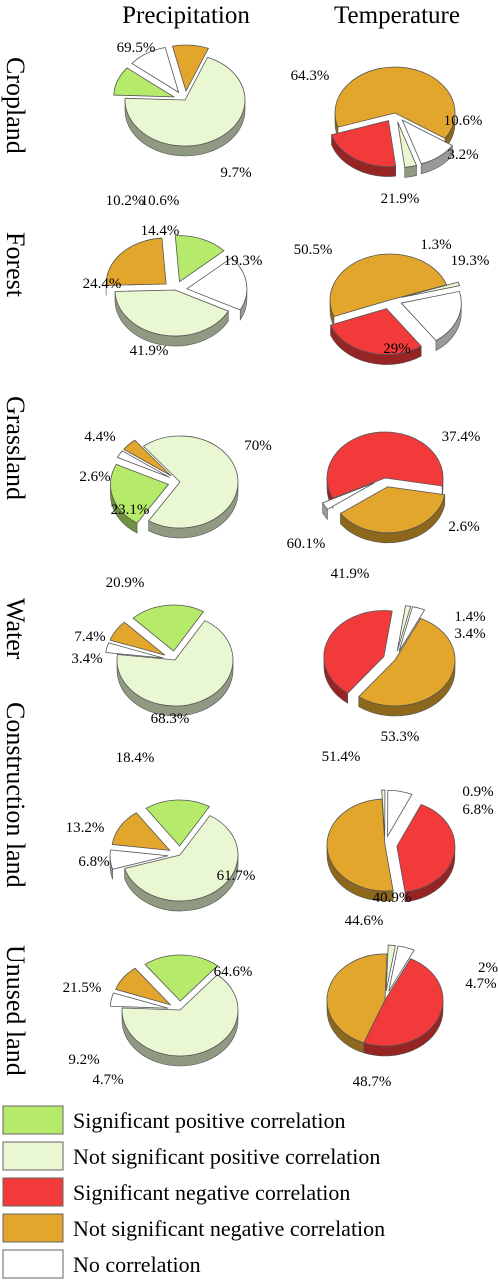 Image resolution: width=498 pixels, height=1284 pixels. What do you see at coordinates (93, 862) in the screenshot?
I see `pie-slice-label: 6.8%` at bounding box center [93, 862].